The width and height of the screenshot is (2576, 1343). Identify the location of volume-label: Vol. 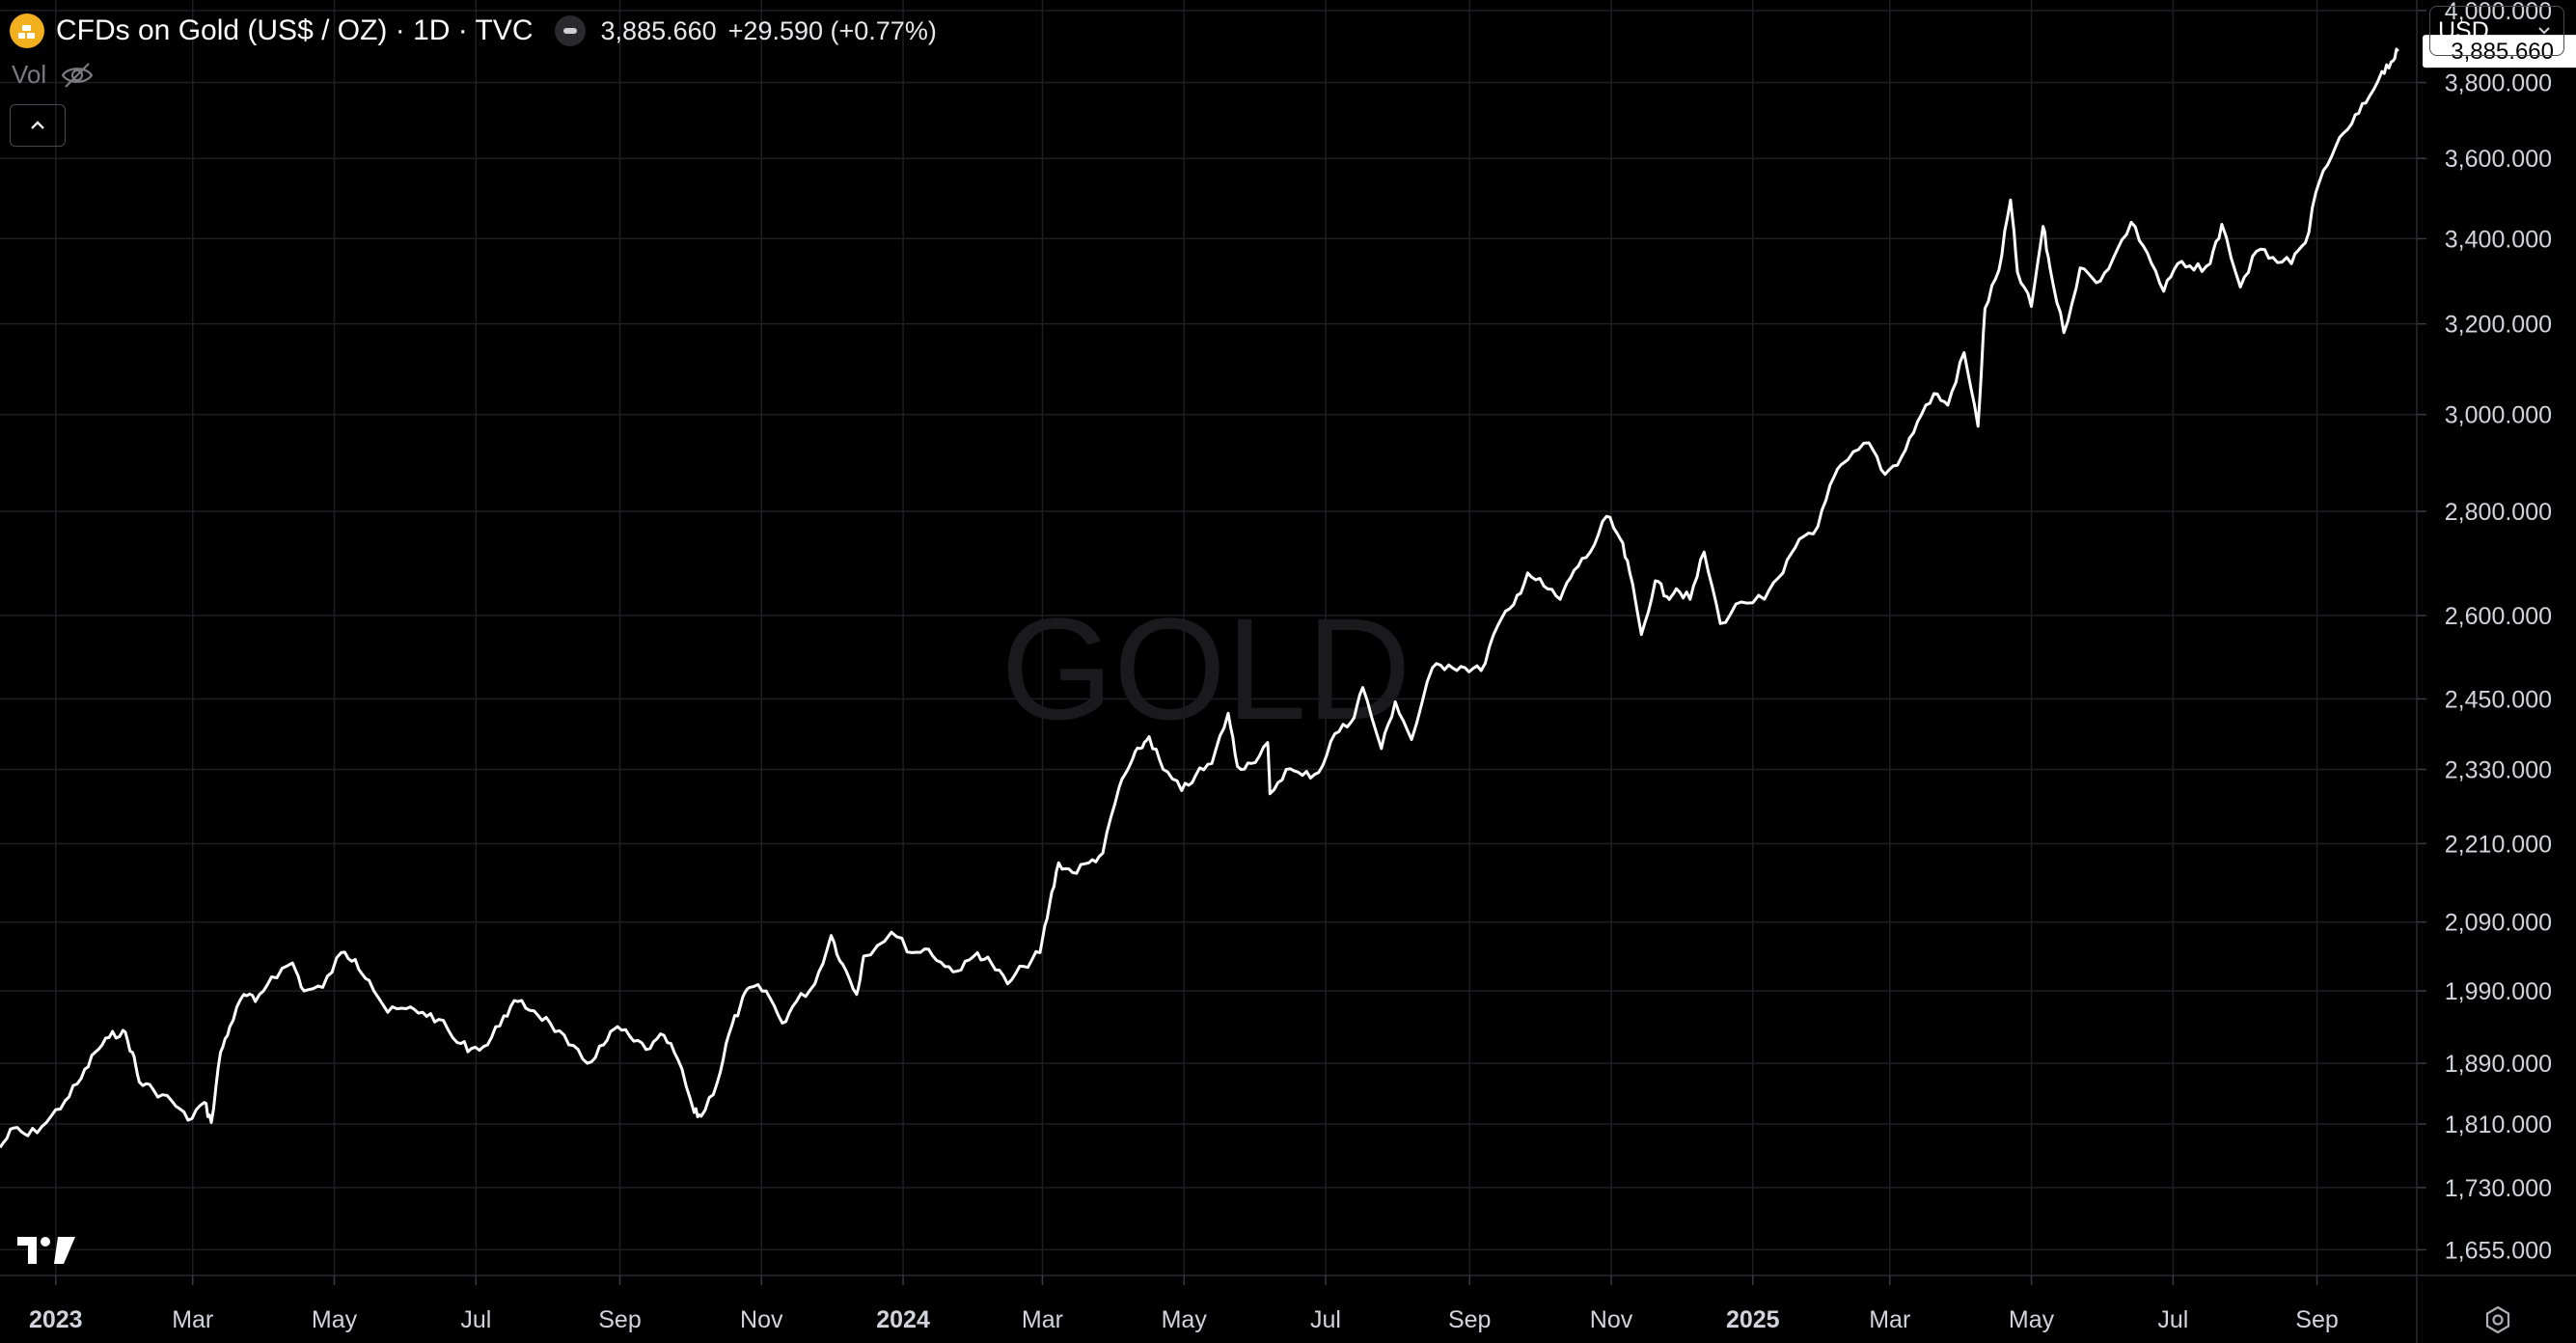
(30, 74).